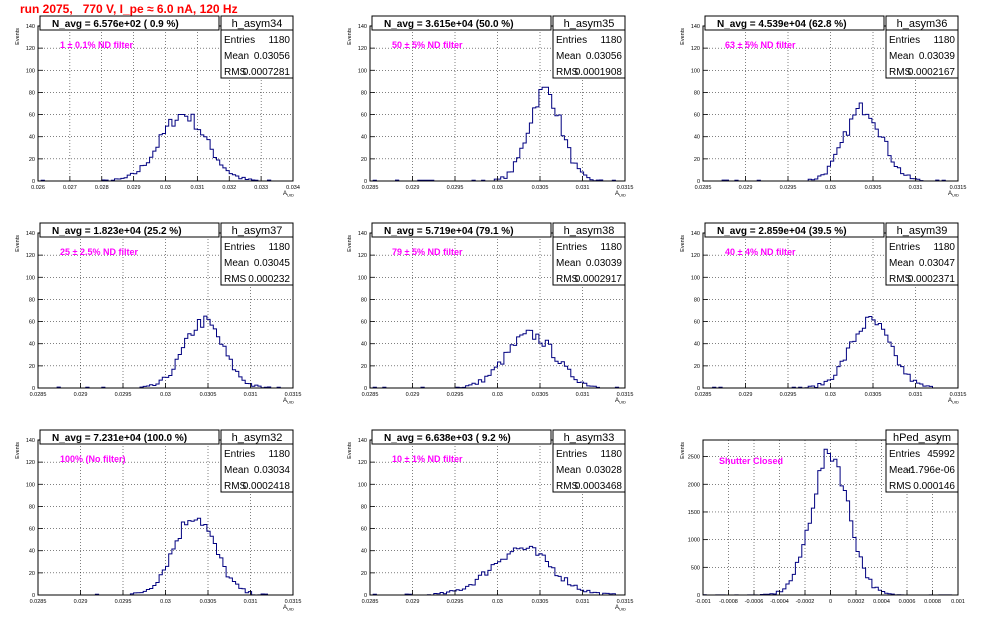  What do you see at coordinates (272, 56) in the screenshot?
I see `stats-value: 0.03056` at bounding box center [272, 56].